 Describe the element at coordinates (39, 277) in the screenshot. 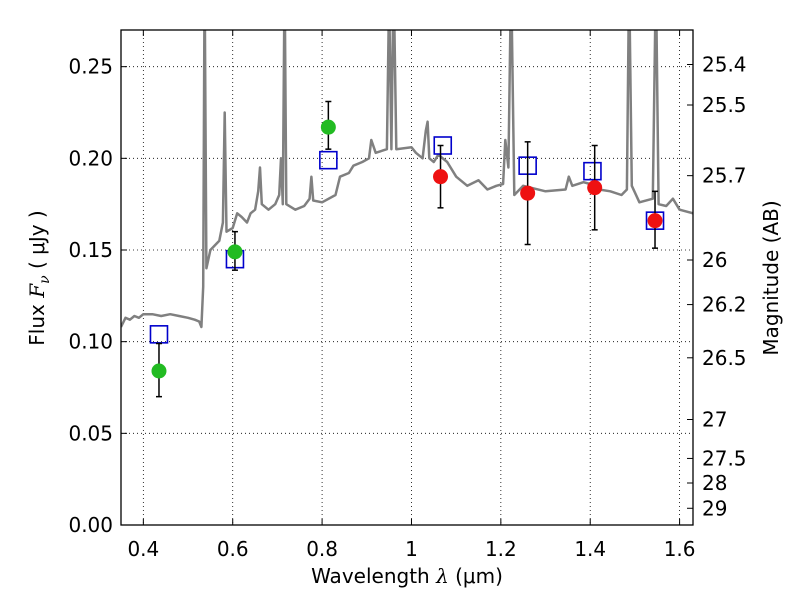

I see `y-axis-title: Flux Fν ( μJy )` at that location.